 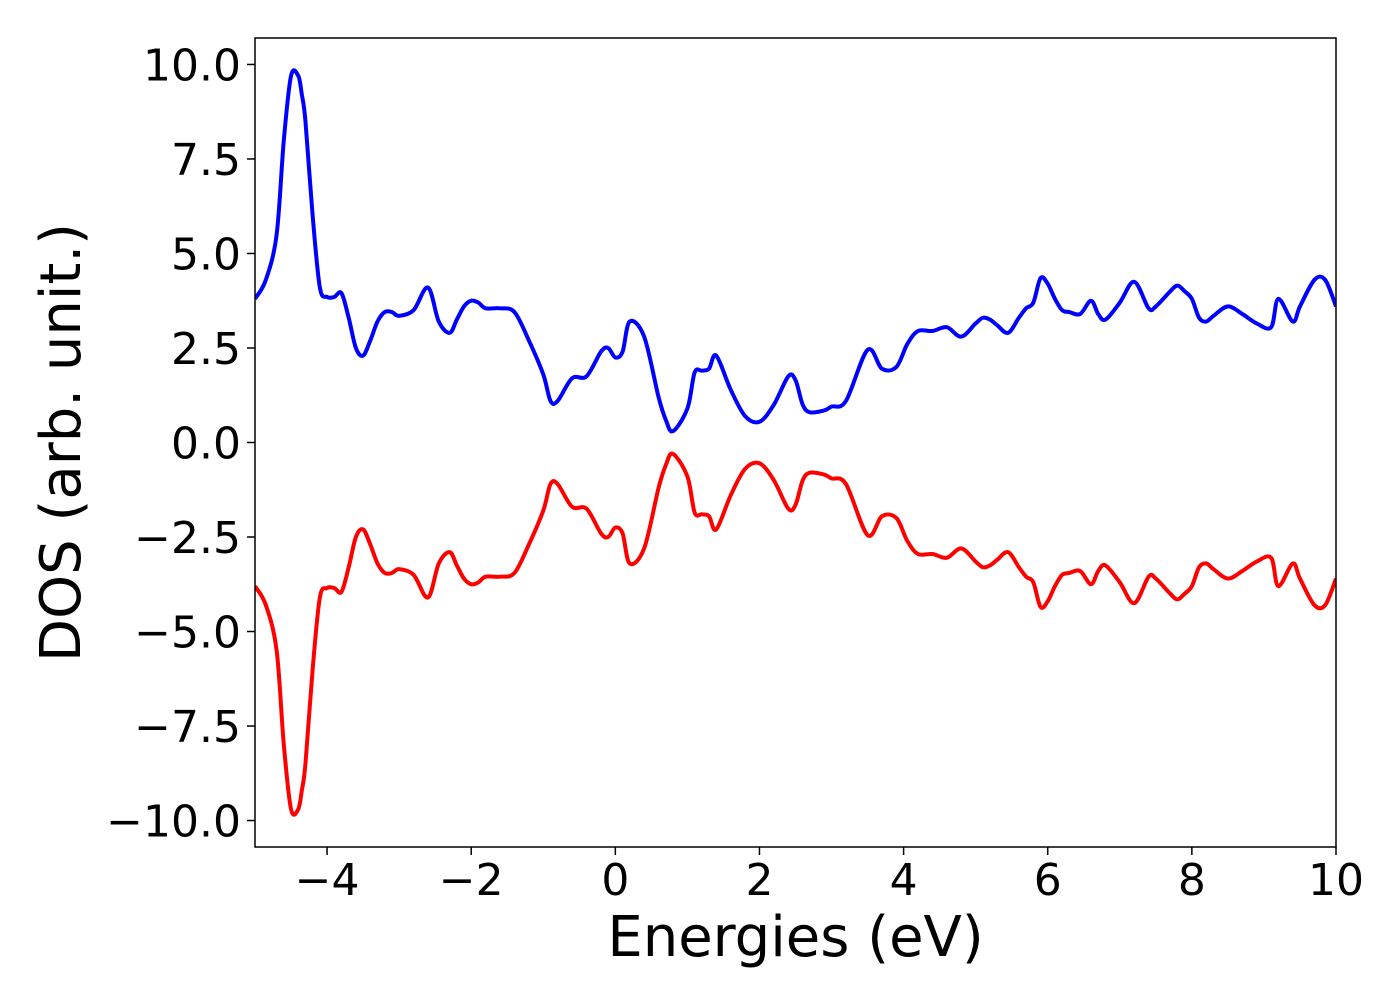 What do you see at coordinates (61, 442) in the screenshot?
I see `y-axis-title: DOS (arb. unit.)` at bounding box center [61, 442].